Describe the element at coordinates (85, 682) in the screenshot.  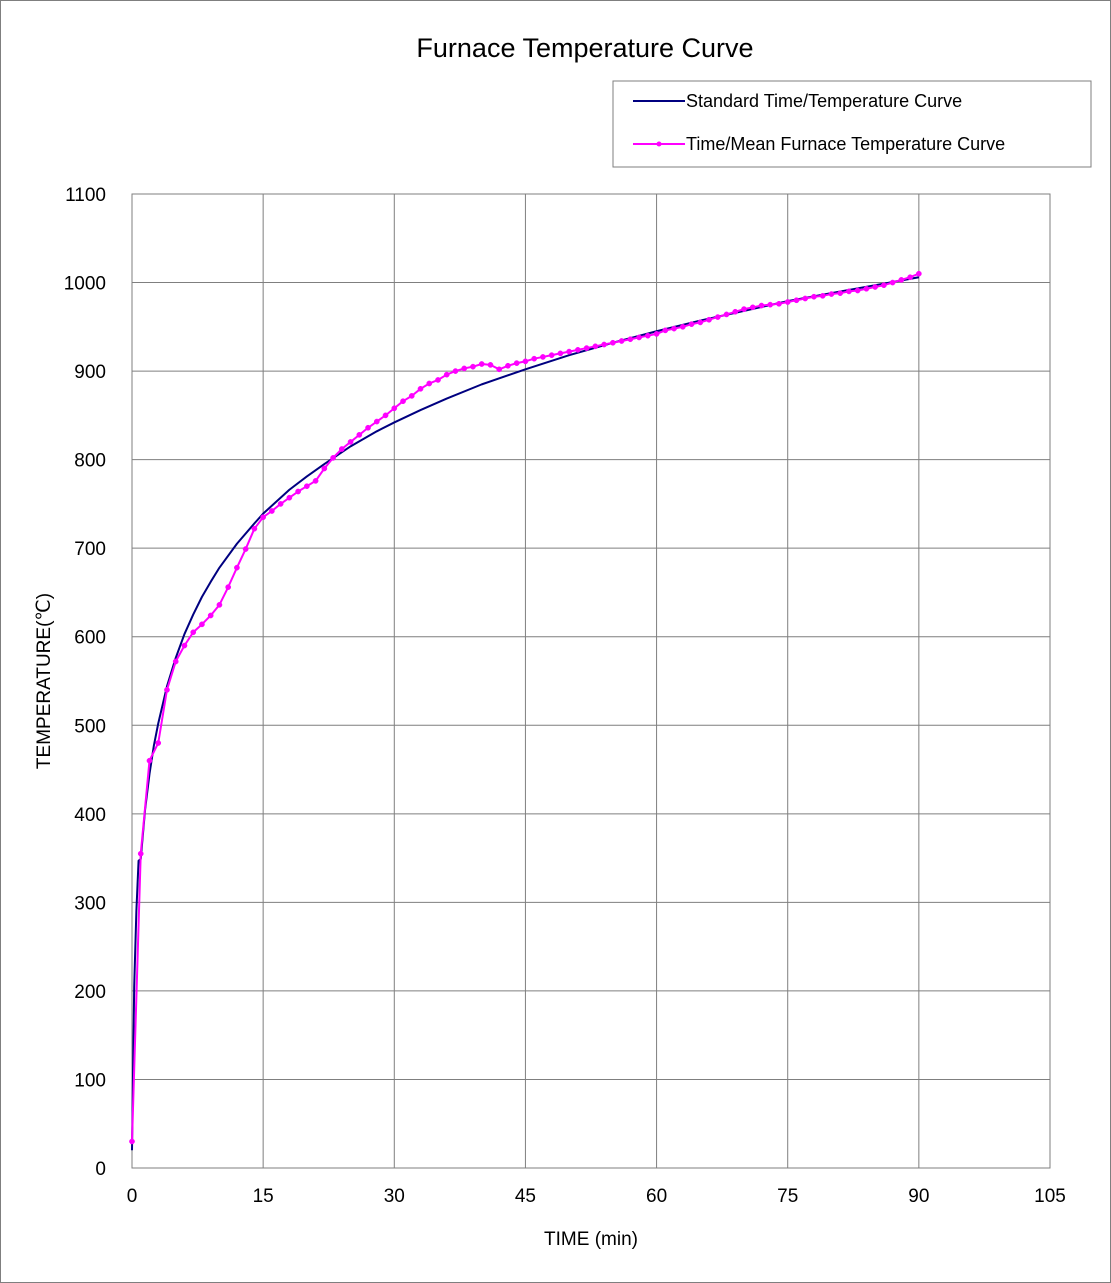
I see `y-axis-ticks: 0 100 200 300 400 500 600 700 800 900 1000 1100` at that location.